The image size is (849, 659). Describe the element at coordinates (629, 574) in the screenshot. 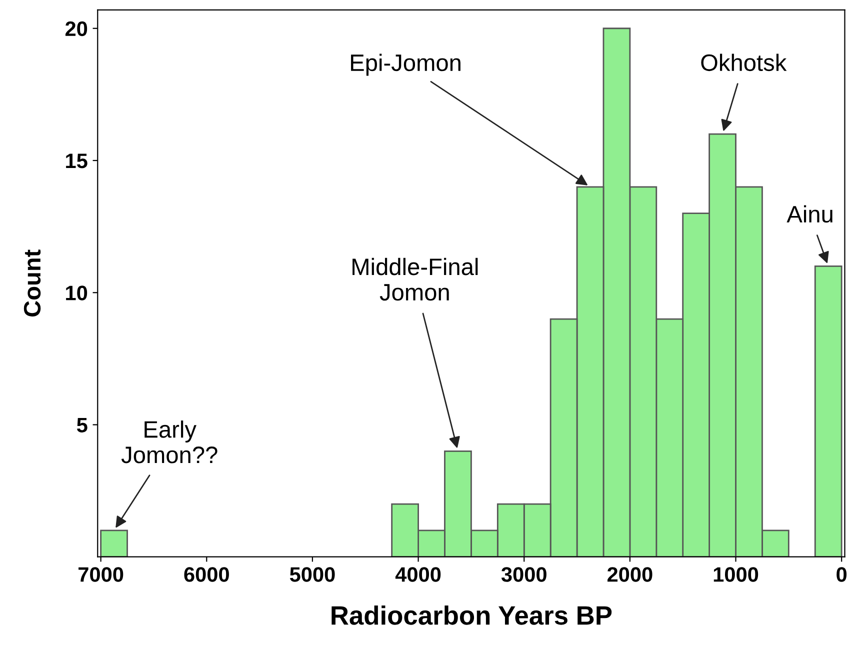

I see `x-tick-label: 2000` at that location.